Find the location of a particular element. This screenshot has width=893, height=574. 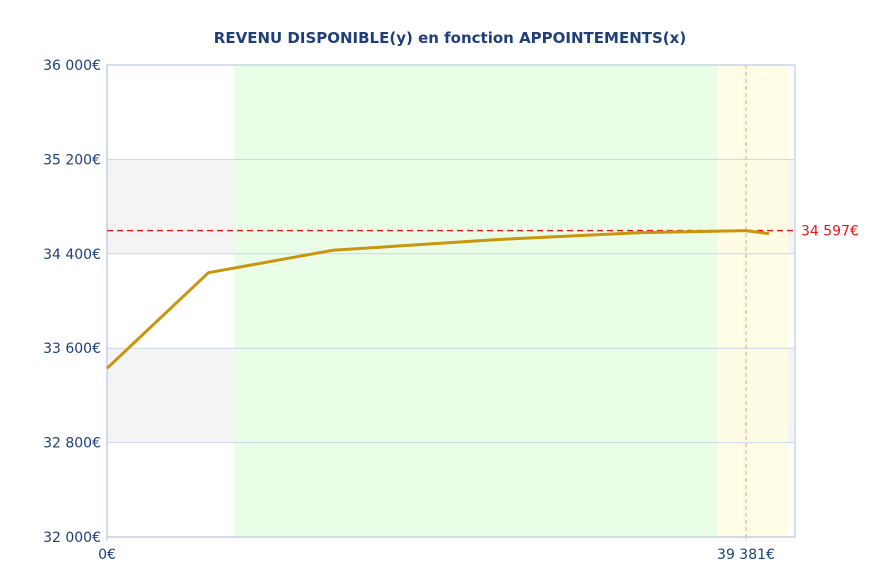

y-tick-label: 33 600€ is located at coordinates (72, 349).